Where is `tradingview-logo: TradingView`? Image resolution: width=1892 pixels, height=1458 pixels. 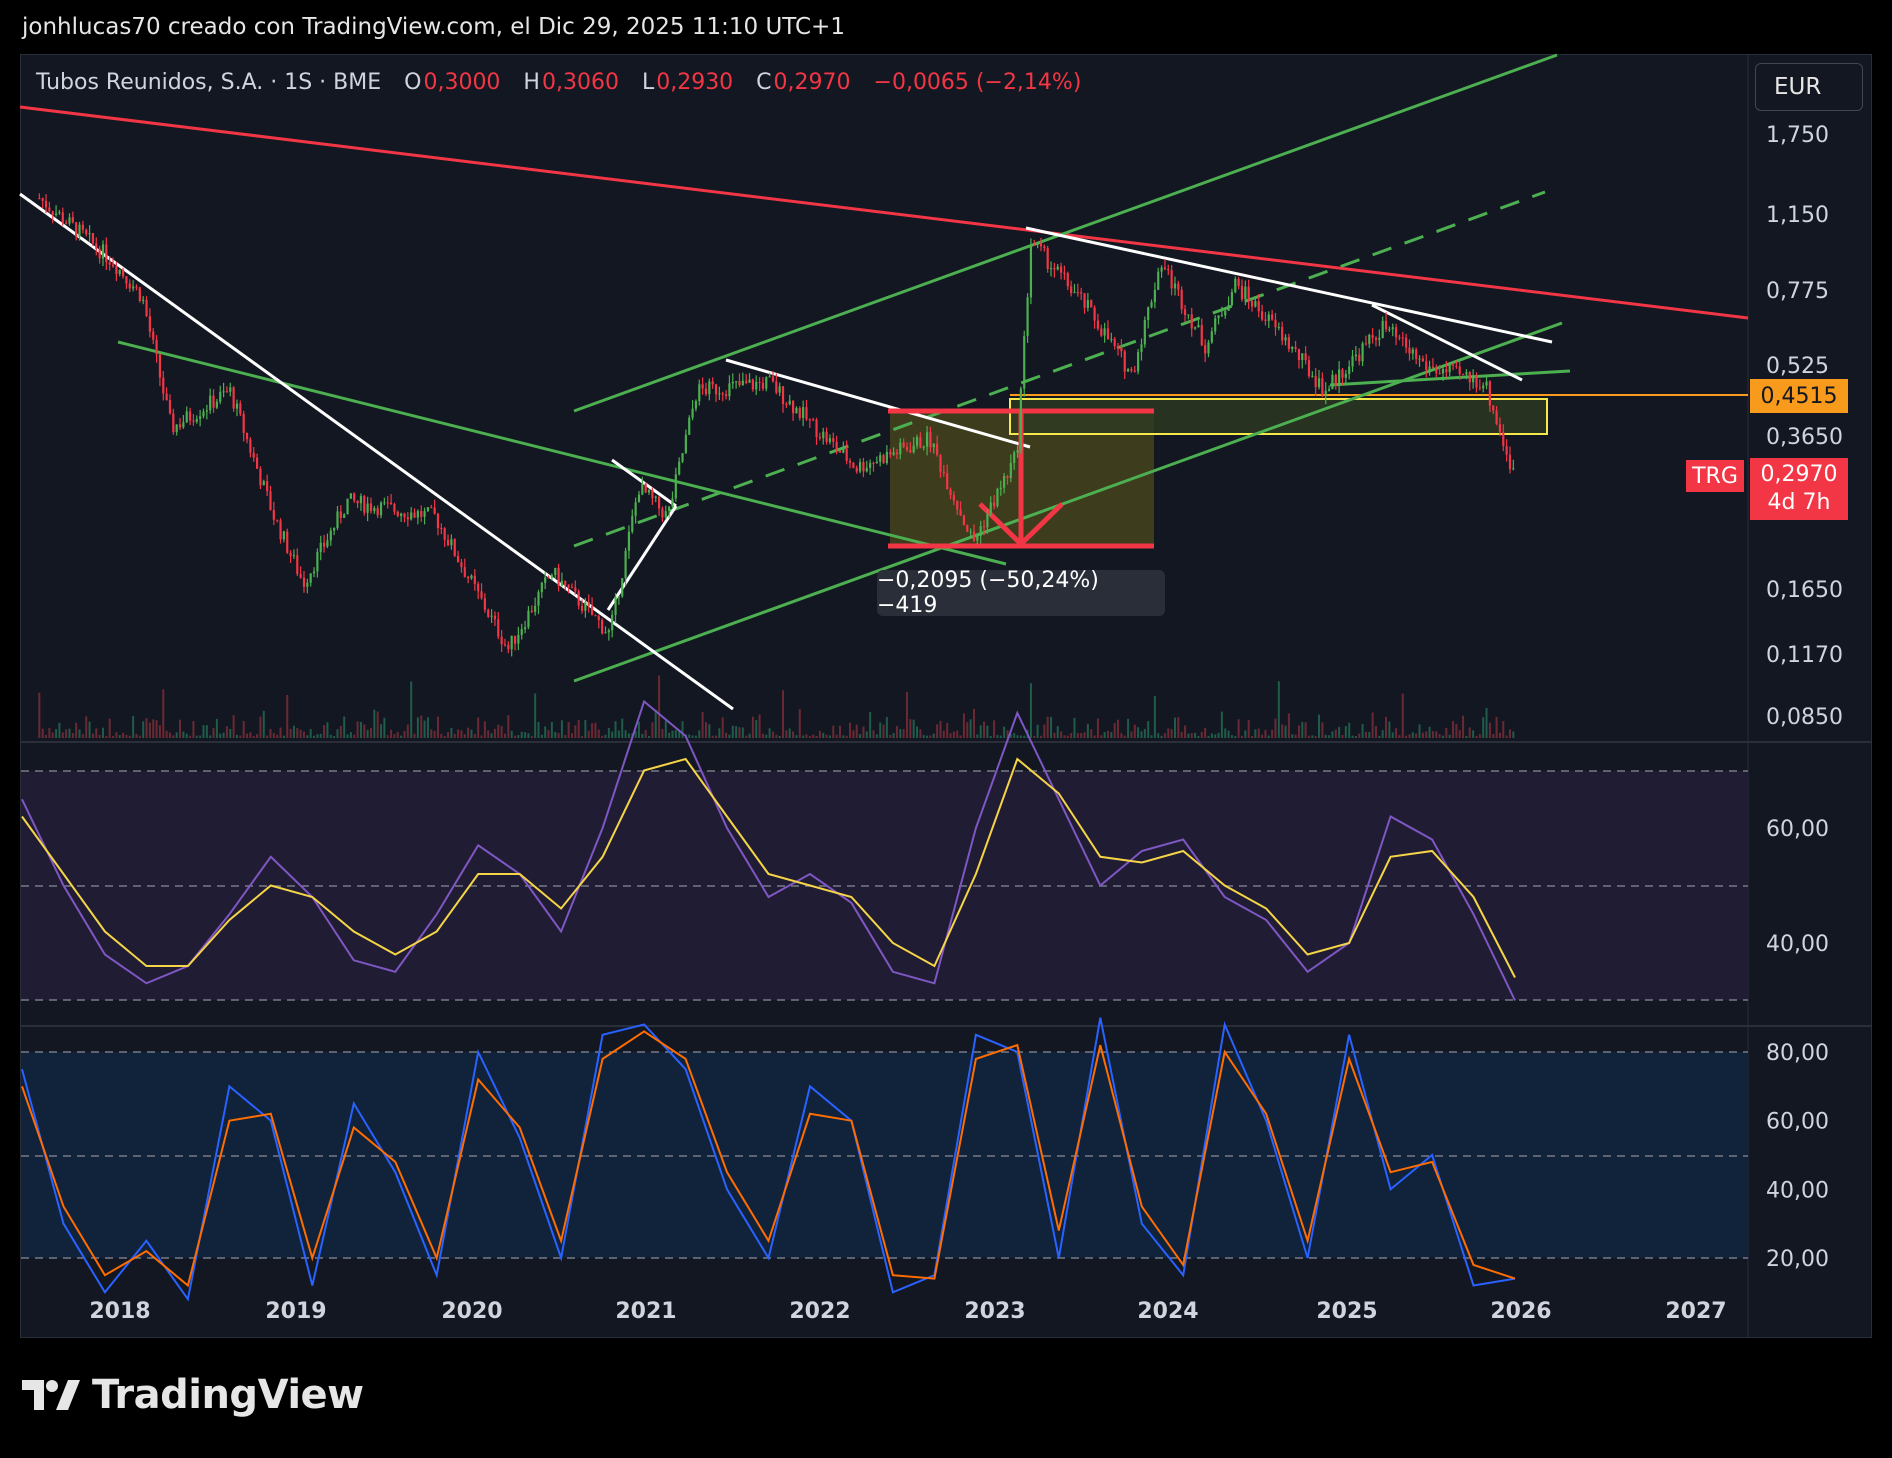 tradingview-logo: TradingView is located at coordinates (193, 1395).